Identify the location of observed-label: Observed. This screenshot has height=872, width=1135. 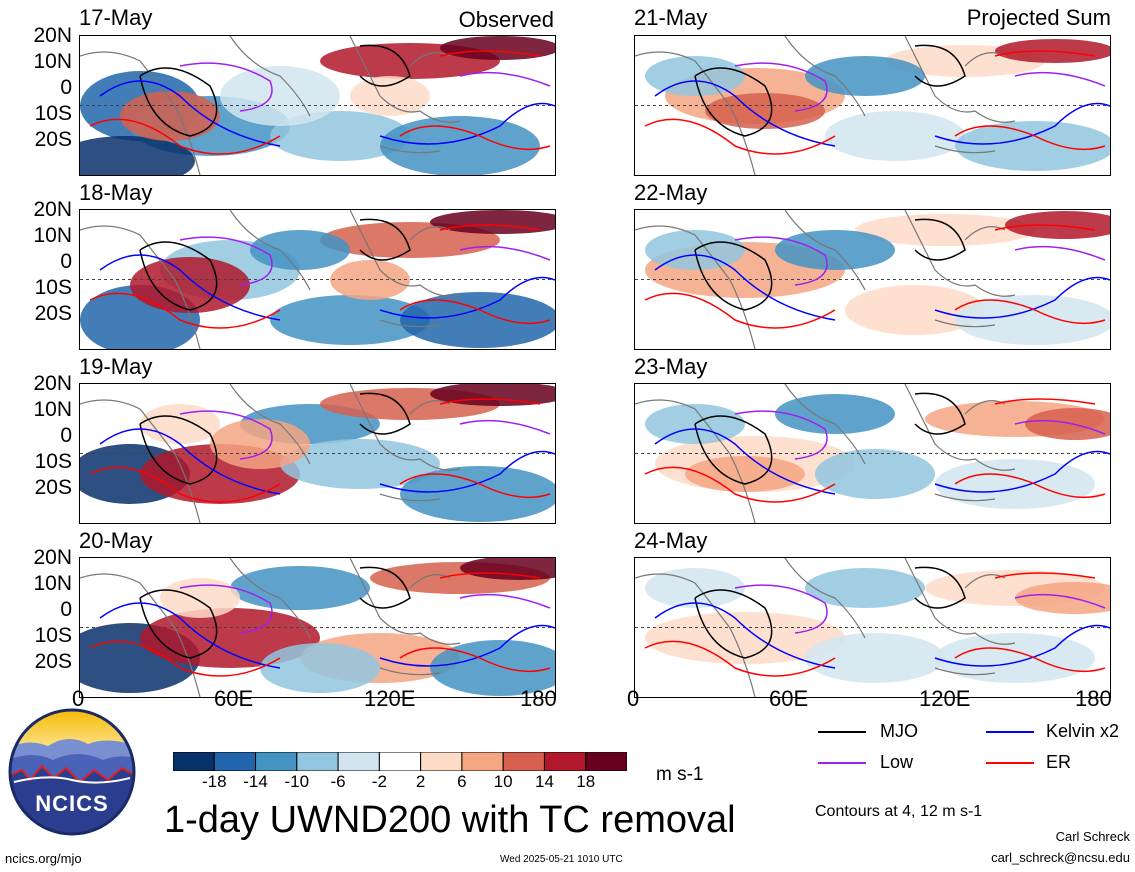
(506, 19).